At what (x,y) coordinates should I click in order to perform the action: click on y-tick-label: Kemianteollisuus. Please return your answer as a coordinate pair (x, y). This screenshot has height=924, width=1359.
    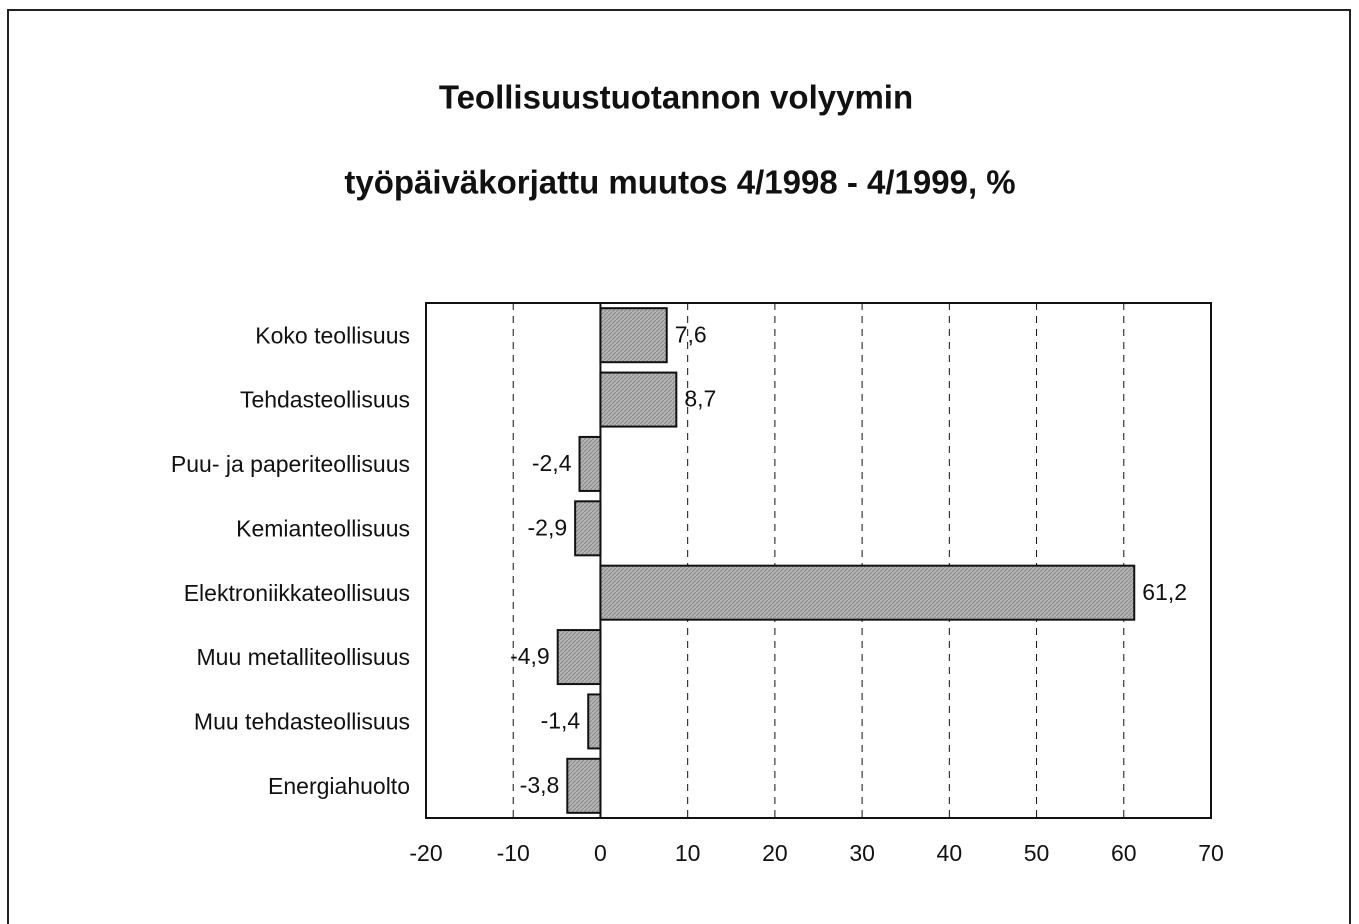
    Looking at the image, I should click on (323, 528).